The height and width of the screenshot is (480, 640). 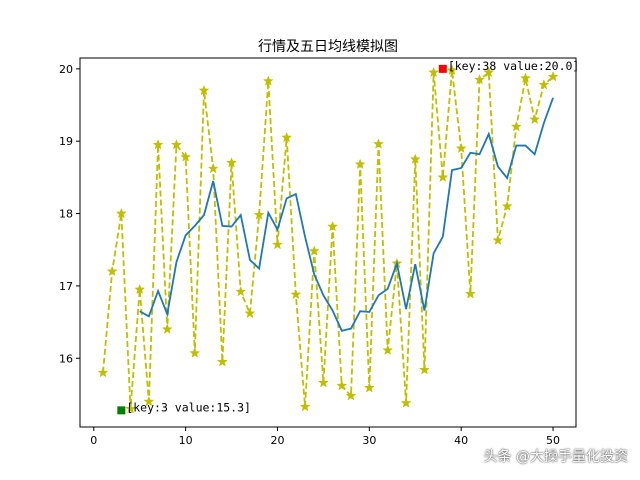 I want to click on min-point-marker, so click(x=121, y=410).